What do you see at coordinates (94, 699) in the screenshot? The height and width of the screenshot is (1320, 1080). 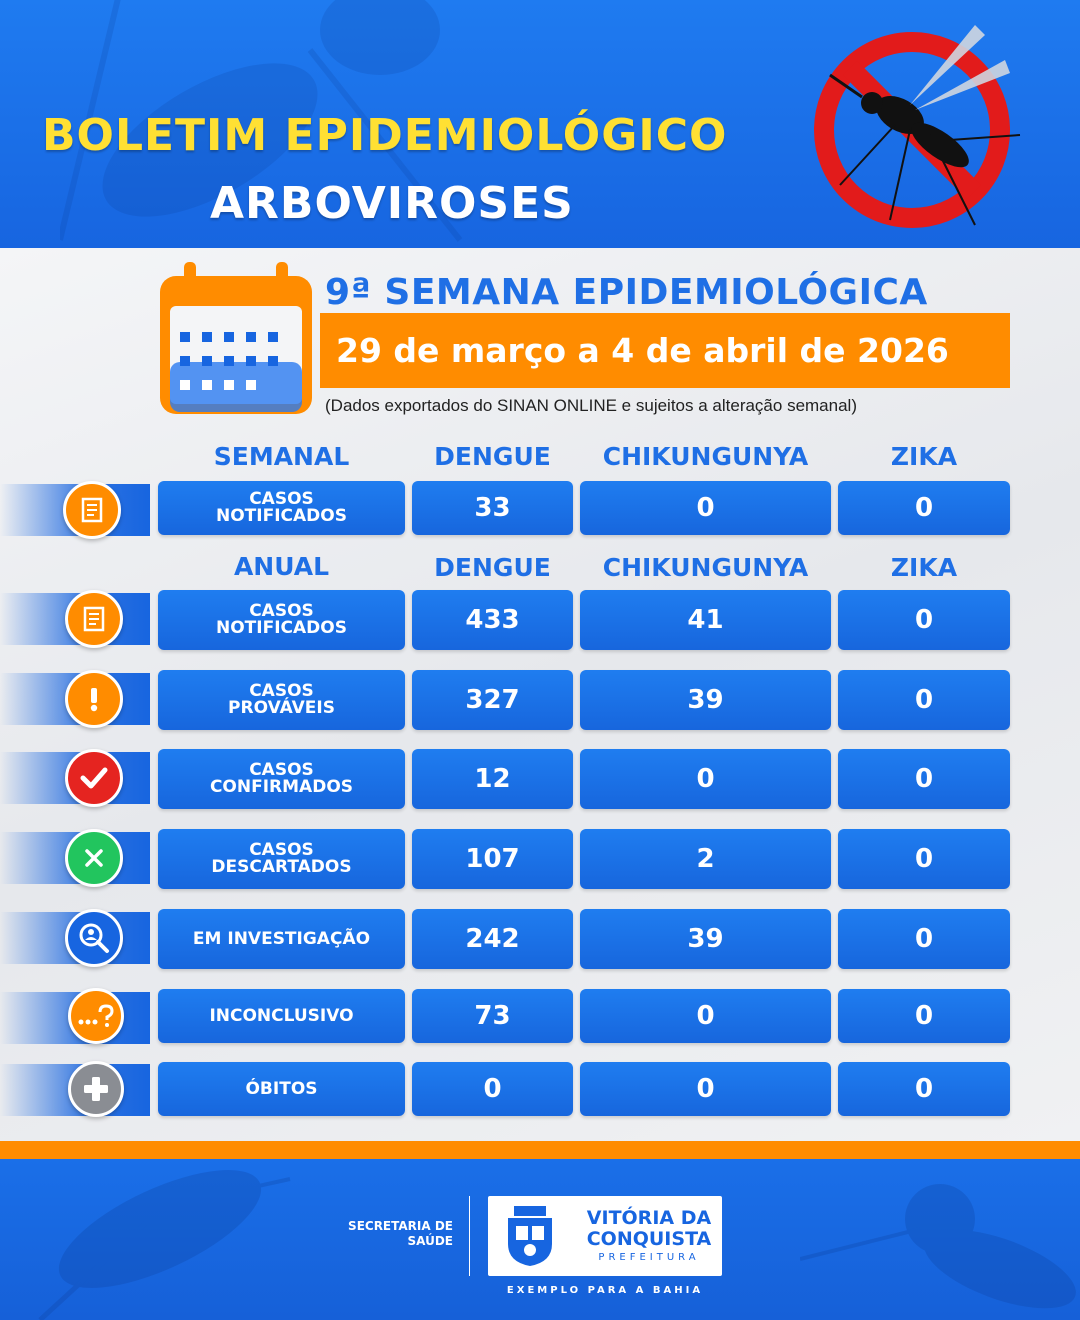 I see `exclamation-icon` at bounding box center [94, 699].